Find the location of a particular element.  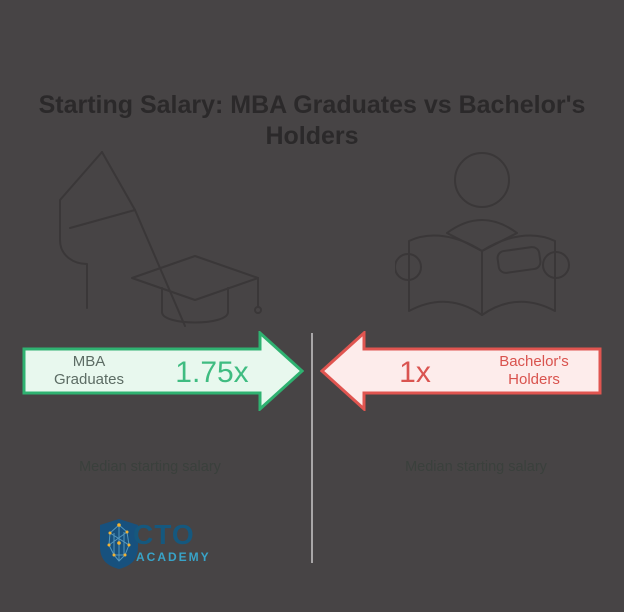

bachelors-caption: Median starting salary is located at coordinates (476, 467).